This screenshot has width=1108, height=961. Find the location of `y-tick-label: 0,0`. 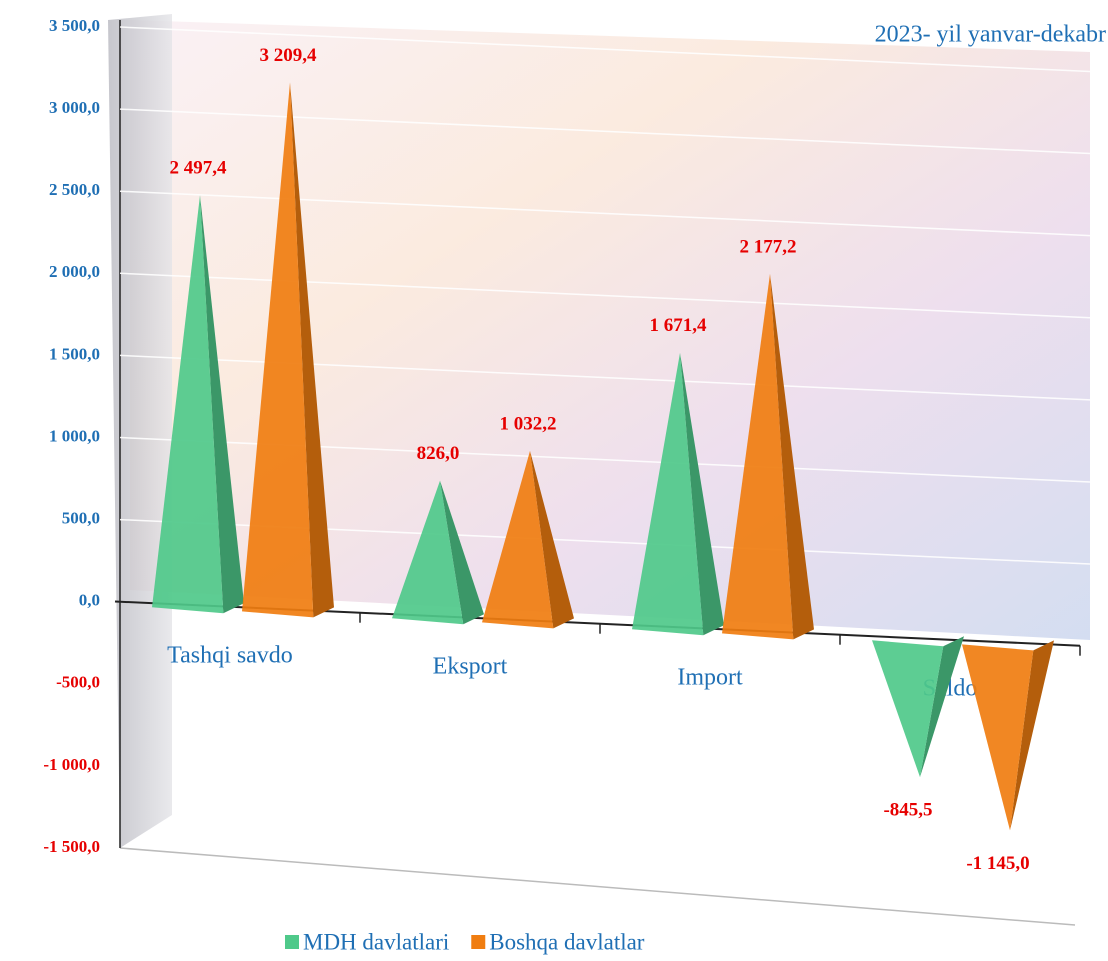

y-tick-label: 0,0 is located at coordinates (89, 600).